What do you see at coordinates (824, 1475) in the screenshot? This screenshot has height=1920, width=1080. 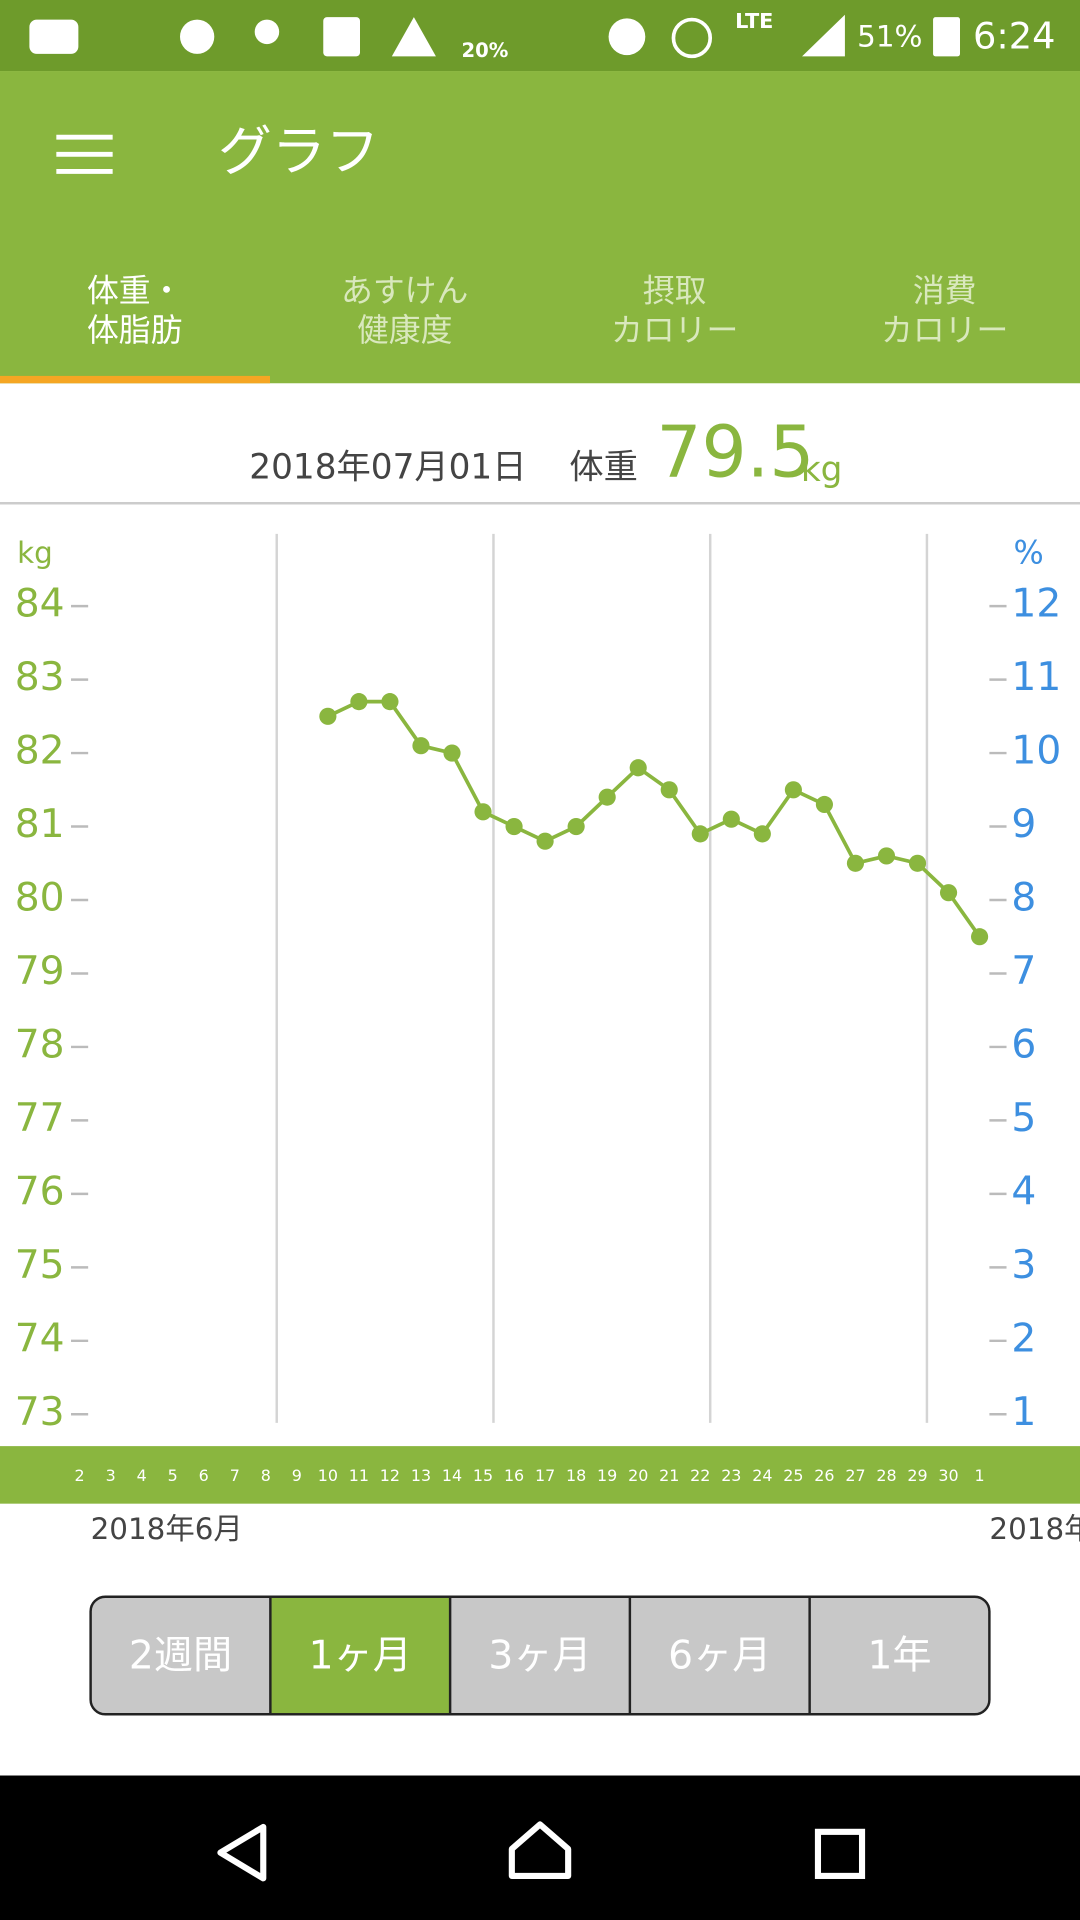 I see `x-tick-label: 26` at bounding box center [824, 1475].